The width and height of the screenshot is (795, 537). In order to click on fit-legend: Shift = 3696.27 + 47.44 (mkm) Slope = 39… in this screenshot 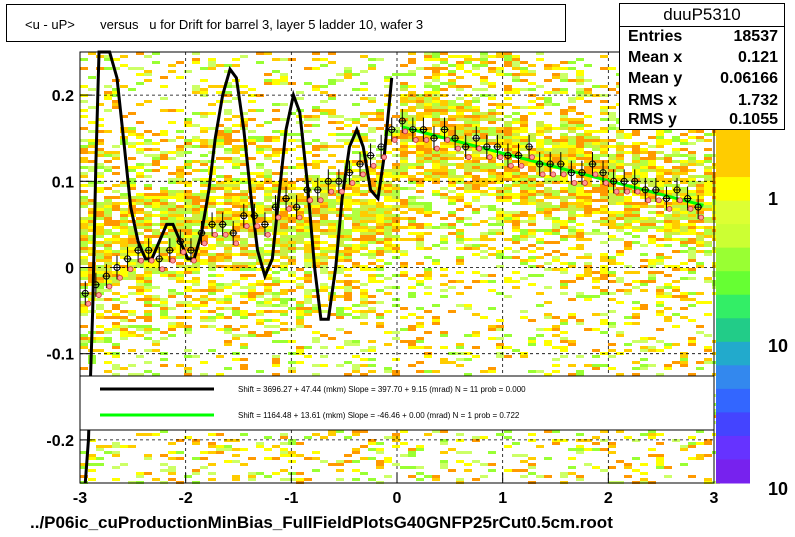, I will do `click(397, 403)`.